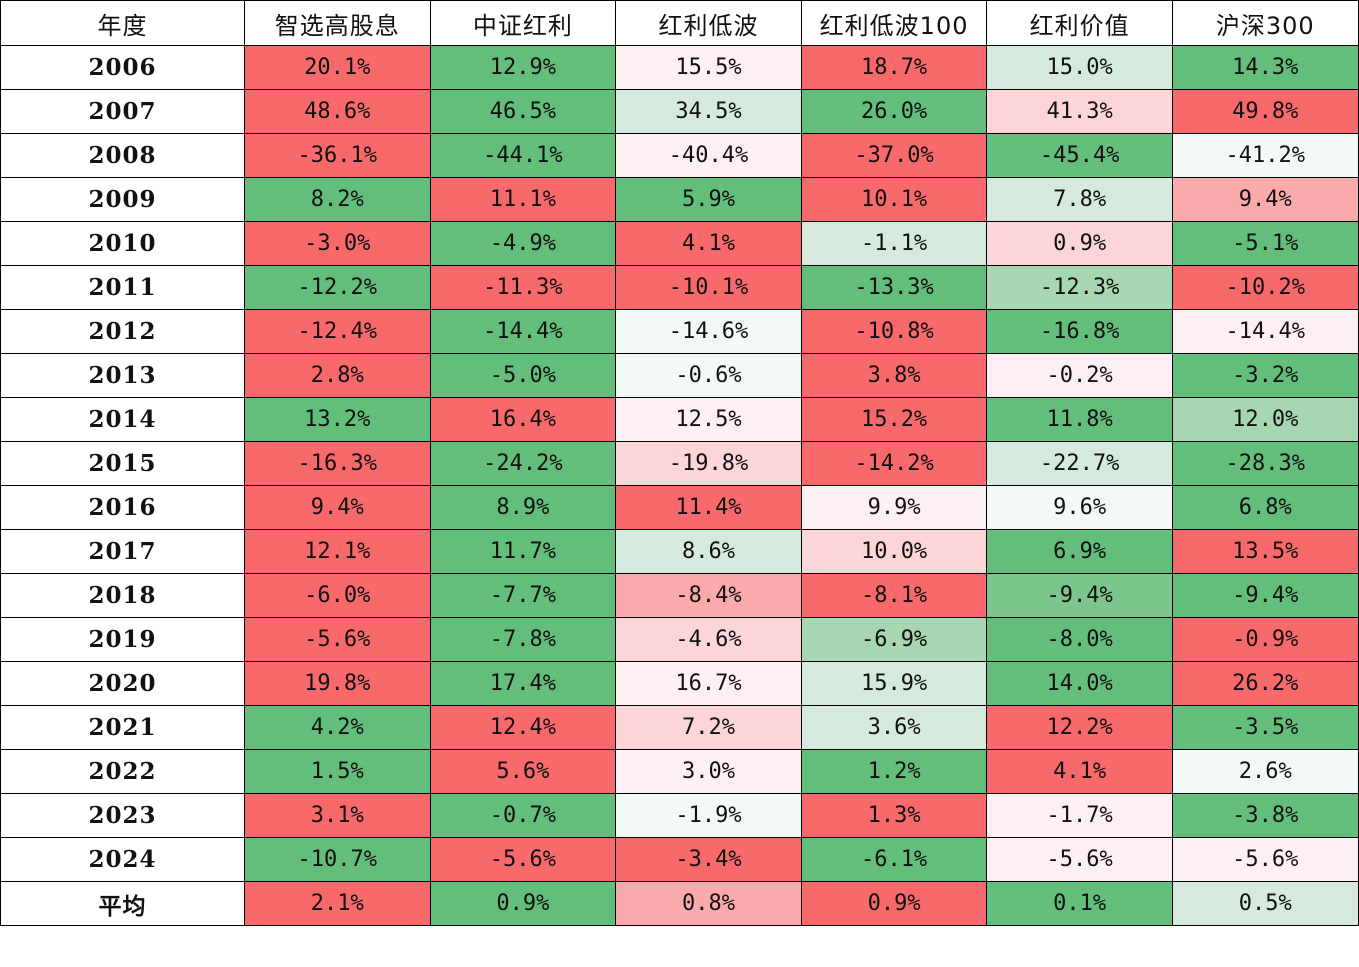 Image resolution: width=1359 pixels, height=967 pixels. Describe the element at coordinates (1079, 507) in the screenshot. I see `value-cell: 9.6%` at that location.